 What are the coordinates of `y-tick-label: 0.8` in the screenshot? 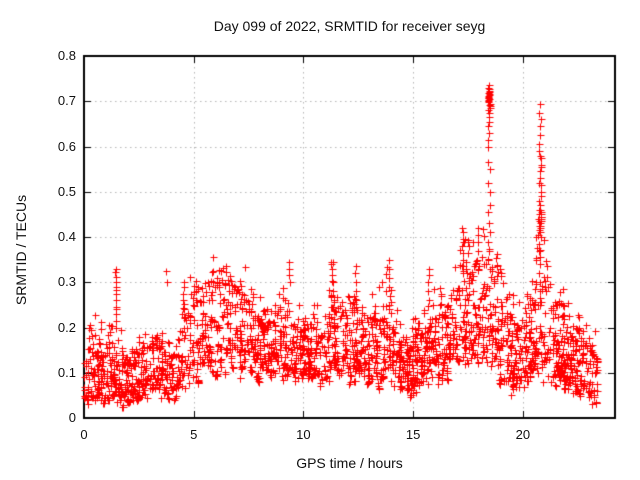 It's located at (66, 55).